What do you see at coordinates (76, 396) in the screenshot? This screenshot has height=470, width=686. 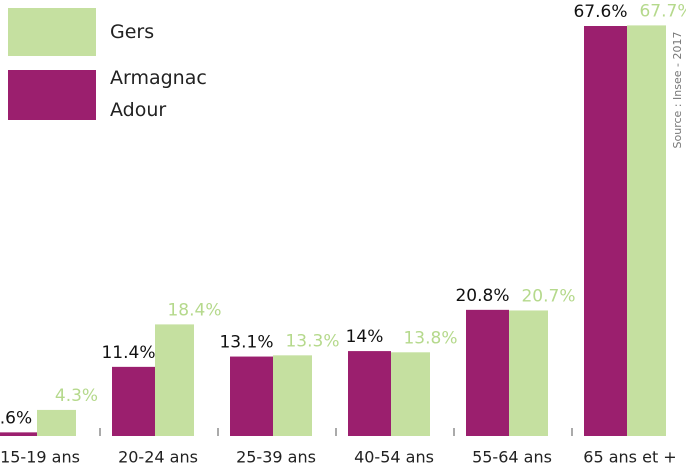 I see `data-label: 4.3%` at bounding box center [76, 396].